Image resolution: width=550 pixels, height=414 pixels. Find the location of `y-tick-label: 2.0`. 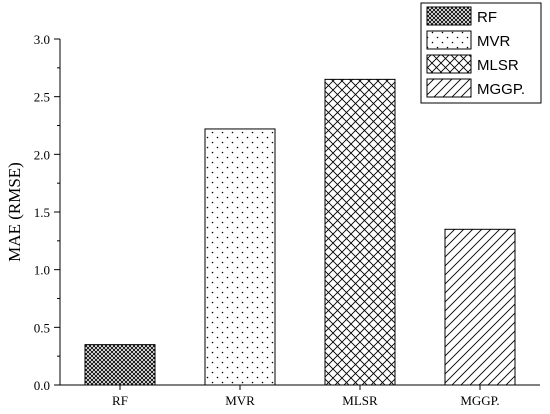

y-tick-label: 2.0 is located at coordinates (42, 154).